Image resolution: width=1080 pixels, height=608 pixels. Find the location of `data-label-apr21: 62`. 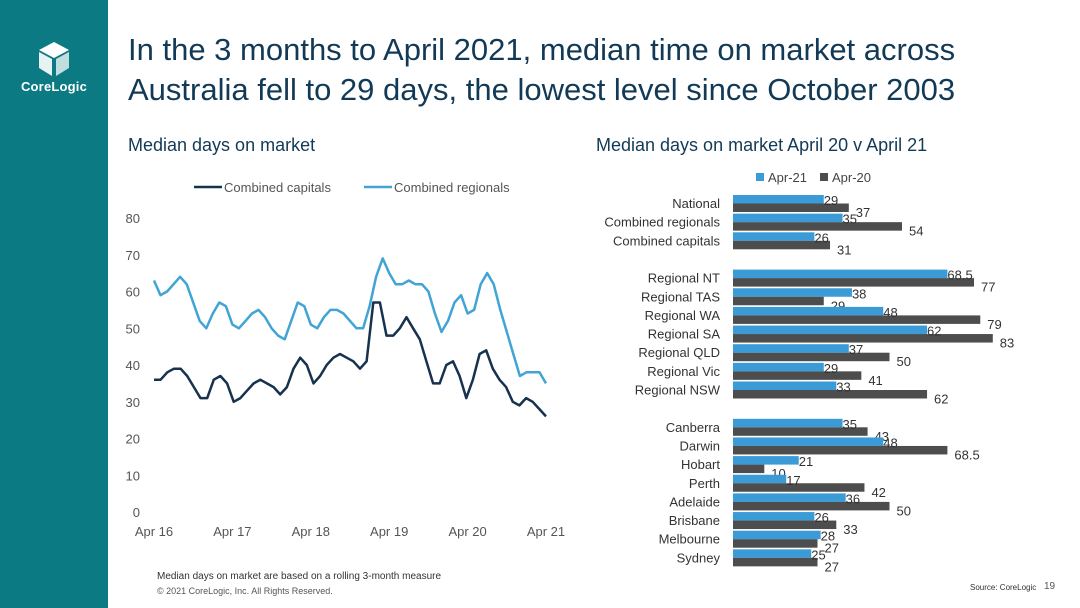

data-label-apr21: 62 is located at coordinates (934, 331).